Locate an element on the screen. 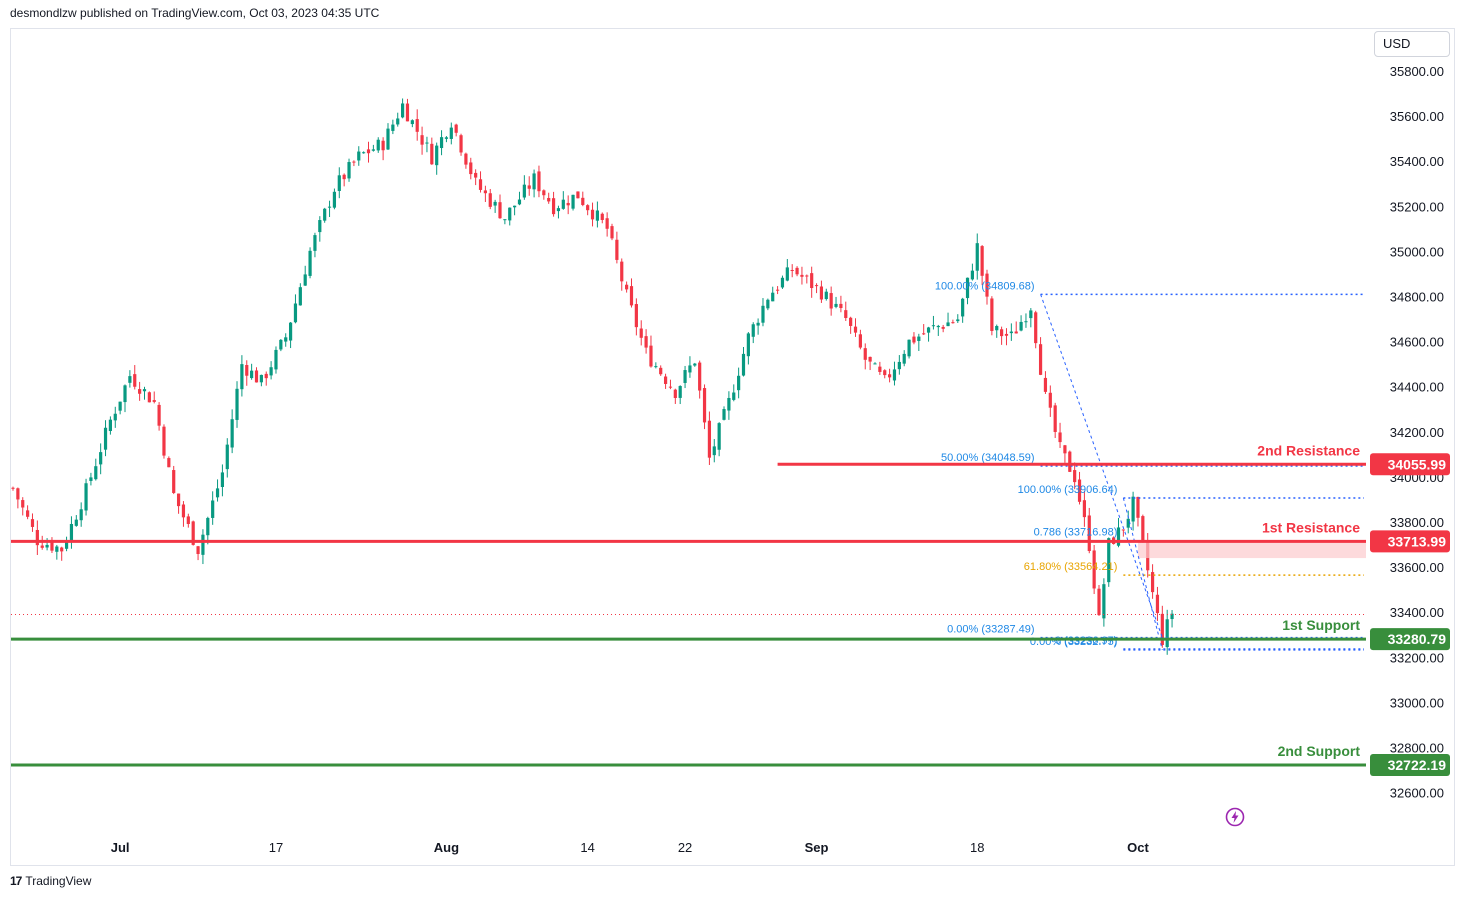 The width and height of the screenshot is (1465, 901). footer-brand: 17 TradingView is located at coordinates (50, 881).